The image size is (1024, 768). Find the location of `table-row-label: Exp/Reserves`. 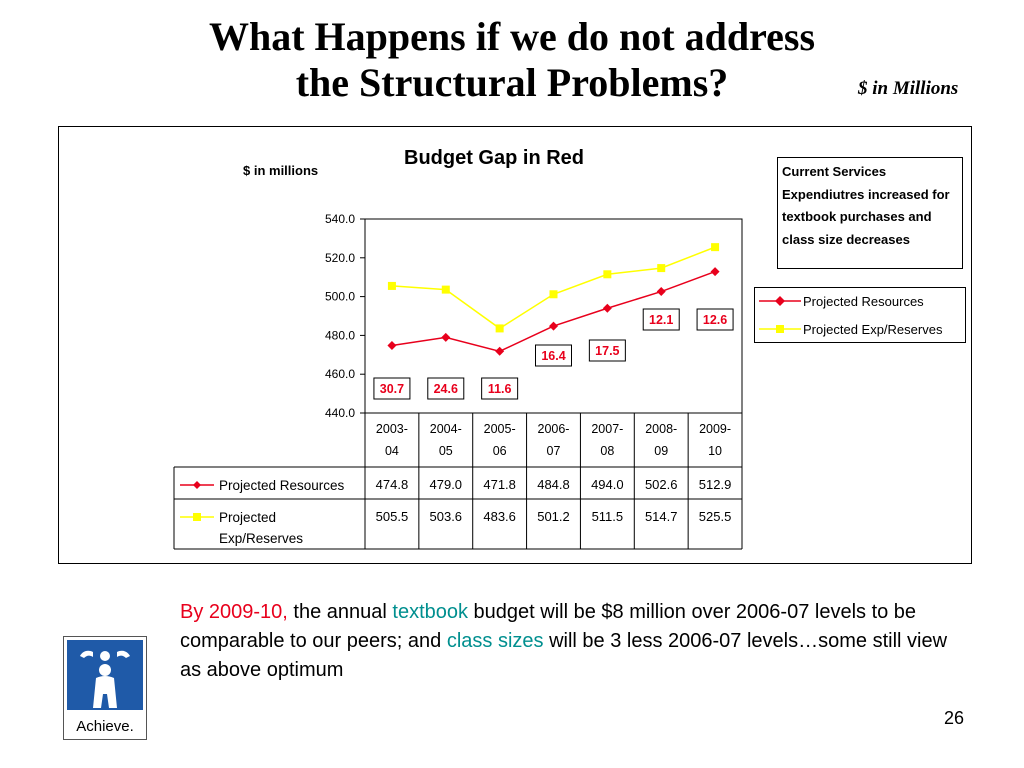

table-row-label: Exp/Reserves is located at coordinates (261, 538).